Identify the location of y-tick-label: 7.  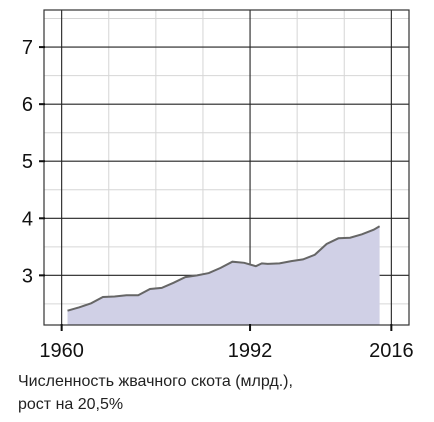
(27, 48).